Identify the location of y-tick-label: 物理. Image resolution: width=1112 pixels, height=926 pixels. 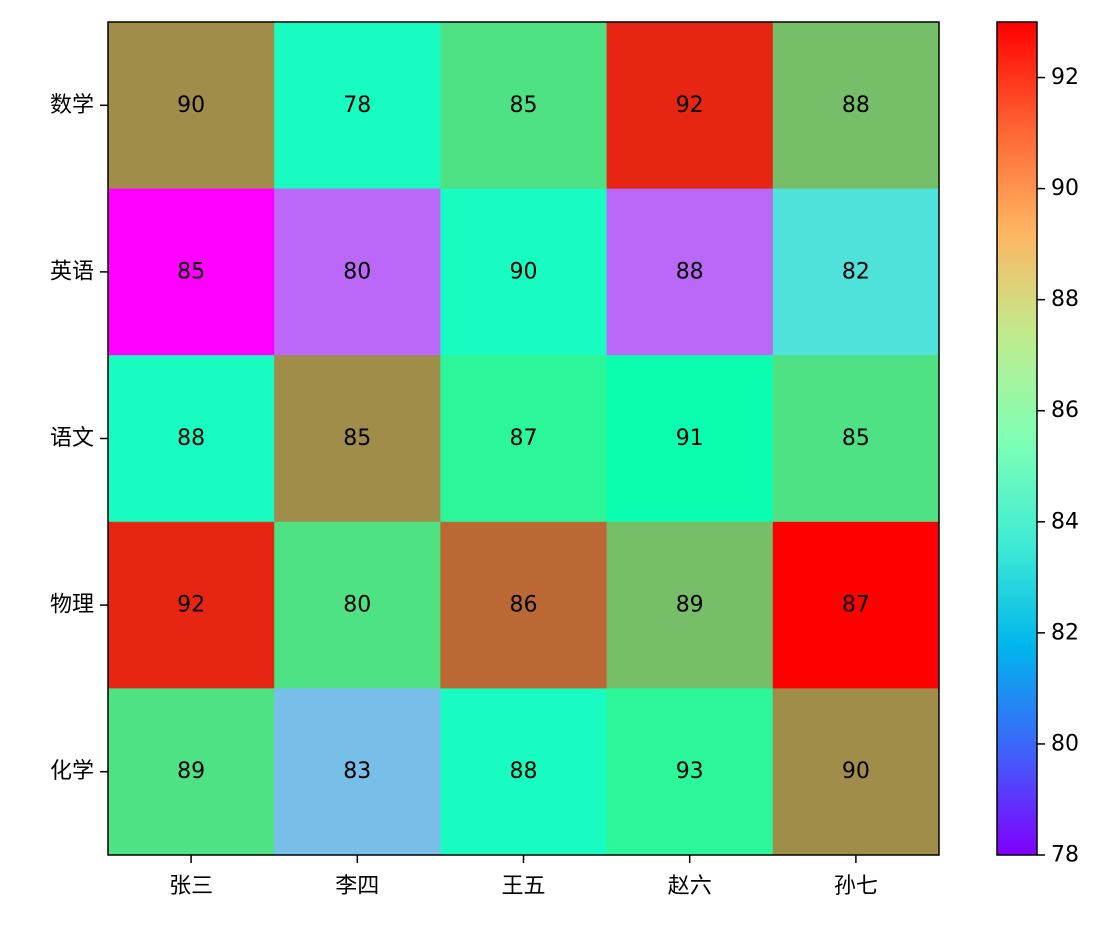
(72, 605).